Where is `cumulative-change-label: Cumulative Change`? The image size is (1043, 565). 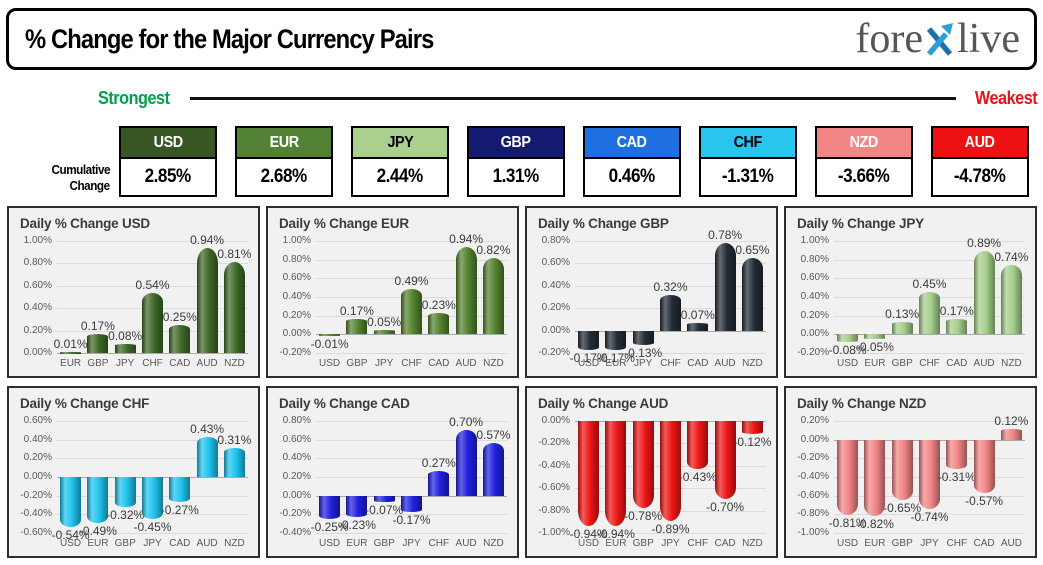 cumulative-change-label: Cumulative Change is located at coordinates (58, 161).